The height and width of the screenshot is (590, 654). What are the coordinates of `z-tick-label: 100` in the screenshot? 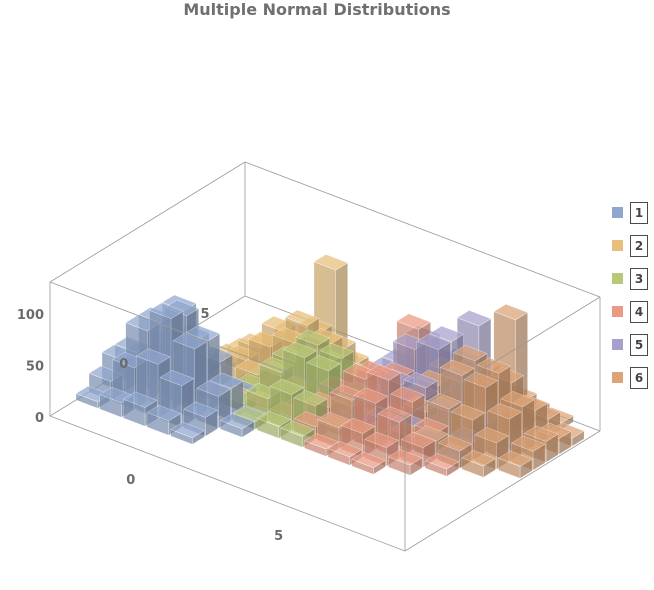 It's located at (30, 315).